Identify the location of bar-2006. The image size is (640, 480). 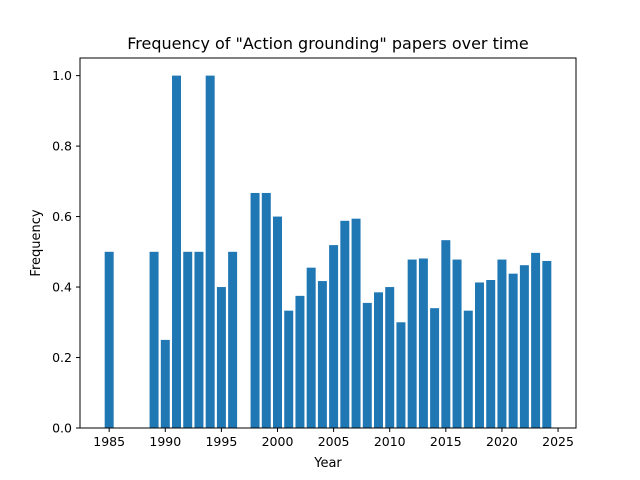
(345, 324).